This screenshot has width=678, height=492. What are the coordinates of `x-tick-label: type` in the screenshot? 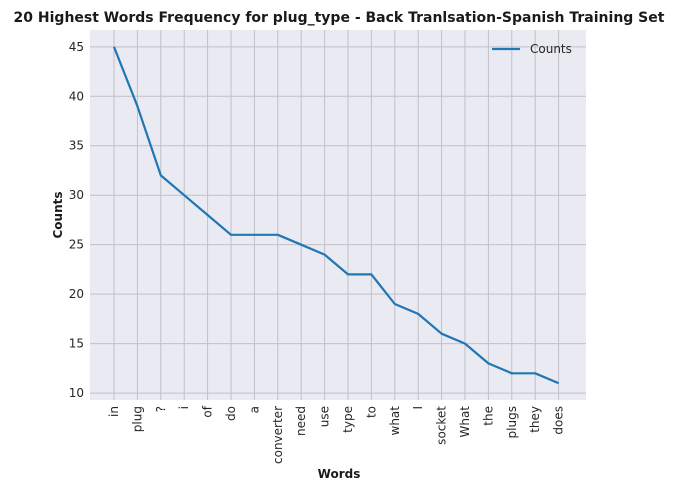 It's located at (348, 419).